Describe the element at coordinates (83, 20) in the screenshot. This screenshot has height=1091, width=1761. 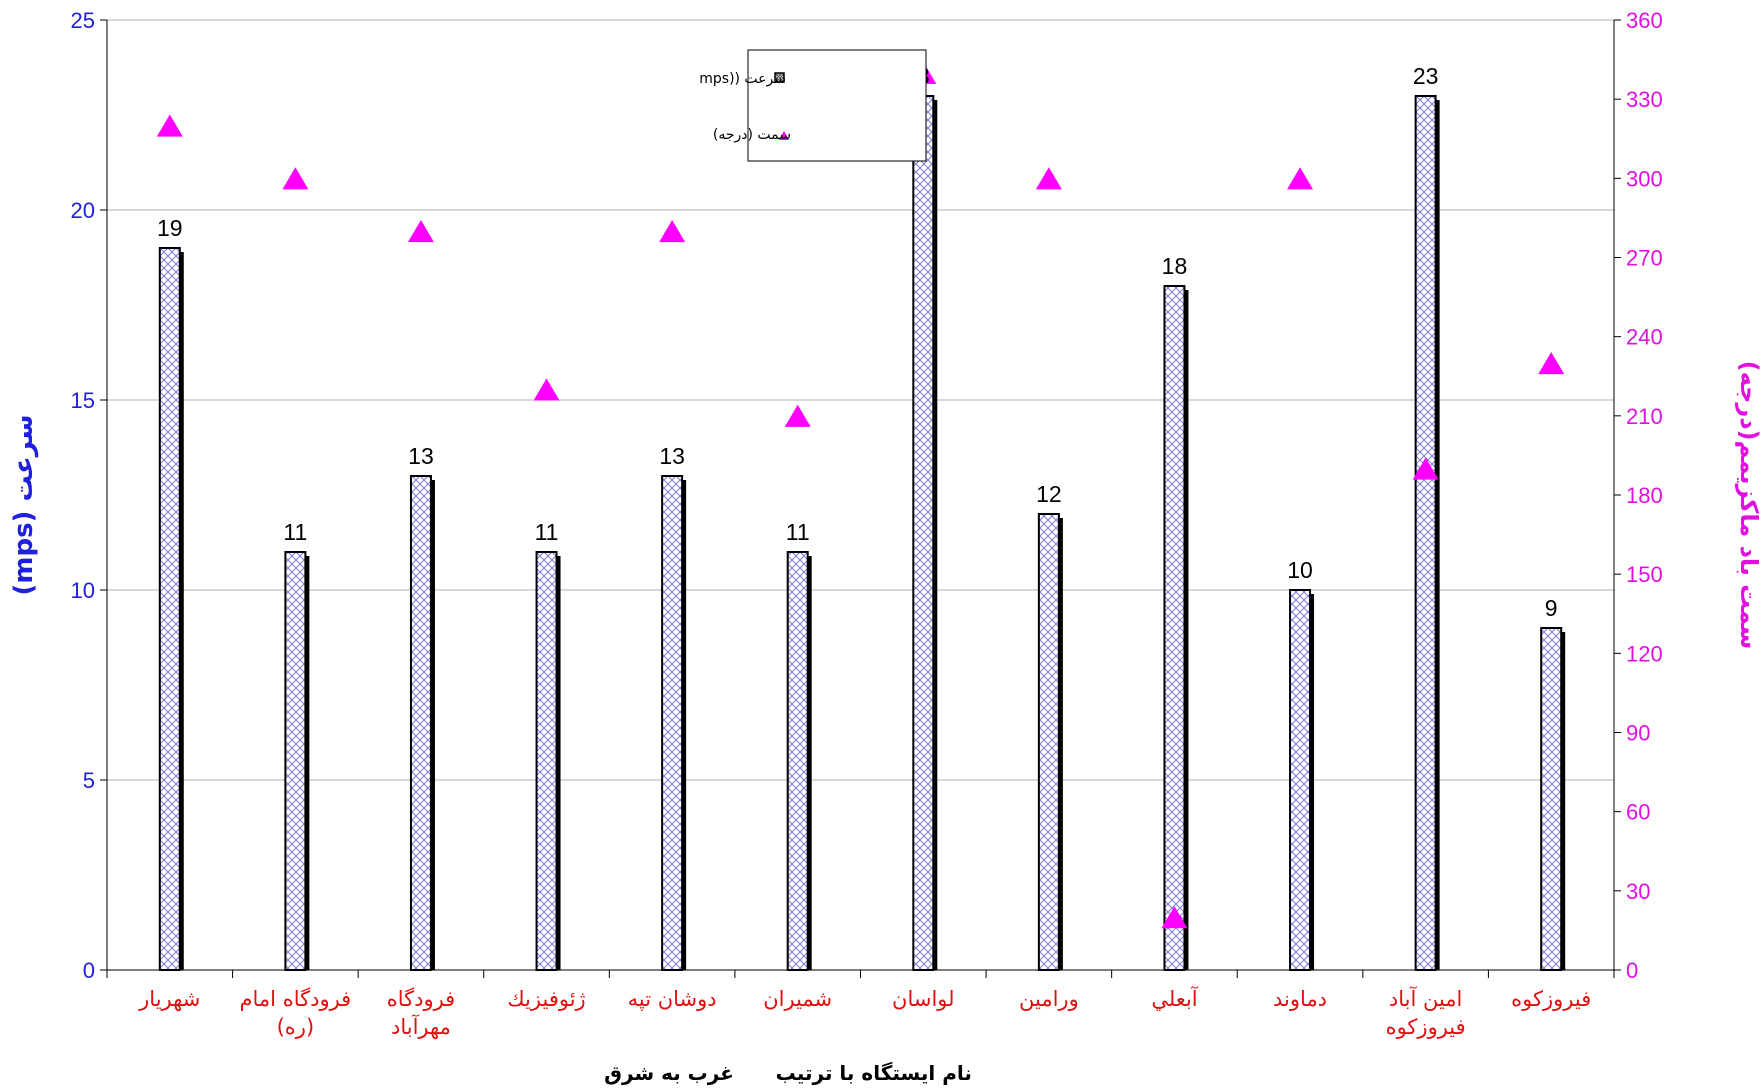
I see `y-left-tick-label: 25` at that location.